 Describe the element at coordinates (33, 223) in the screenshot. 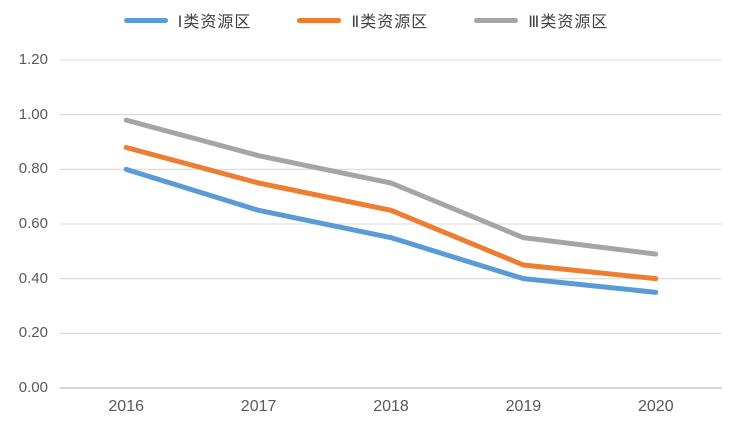

I see `y-tick-label: 0.60` at that location.